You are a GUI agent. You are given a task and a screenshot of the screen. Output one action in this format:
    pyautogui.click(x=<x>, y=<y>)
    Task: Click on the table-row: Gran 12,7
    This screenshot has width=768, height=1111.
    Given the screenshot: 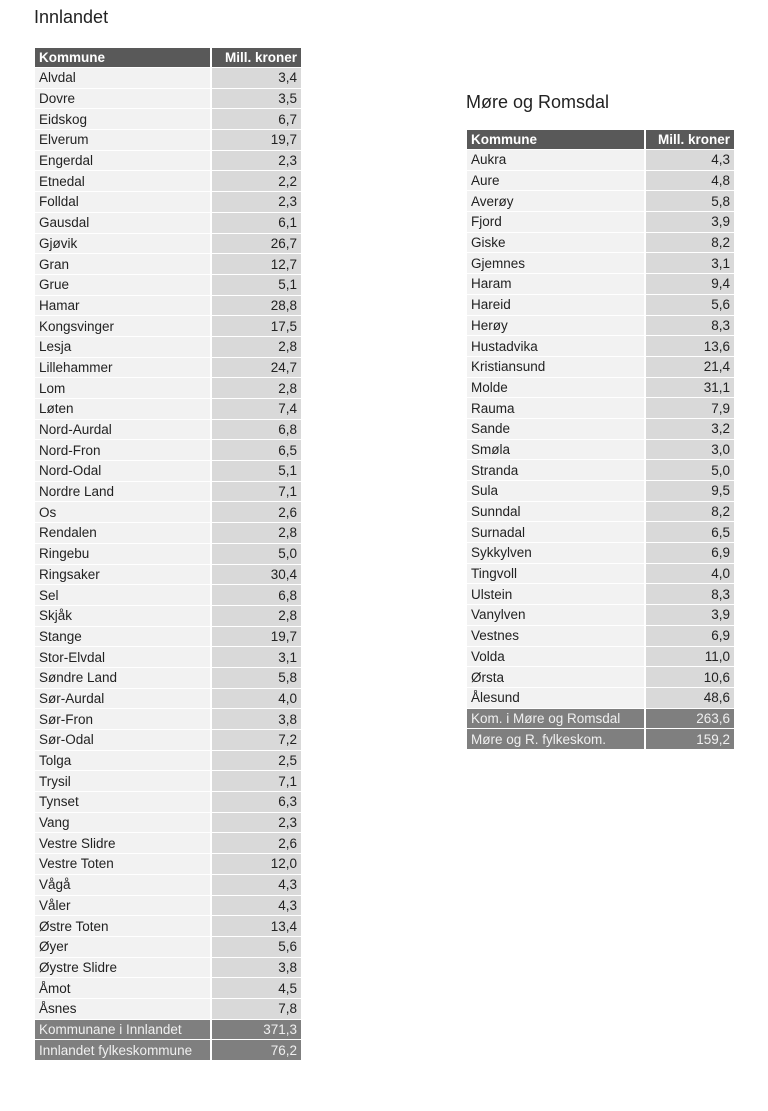 What is the action you would take?
    pyautogui.click(x=168, y=264)
    